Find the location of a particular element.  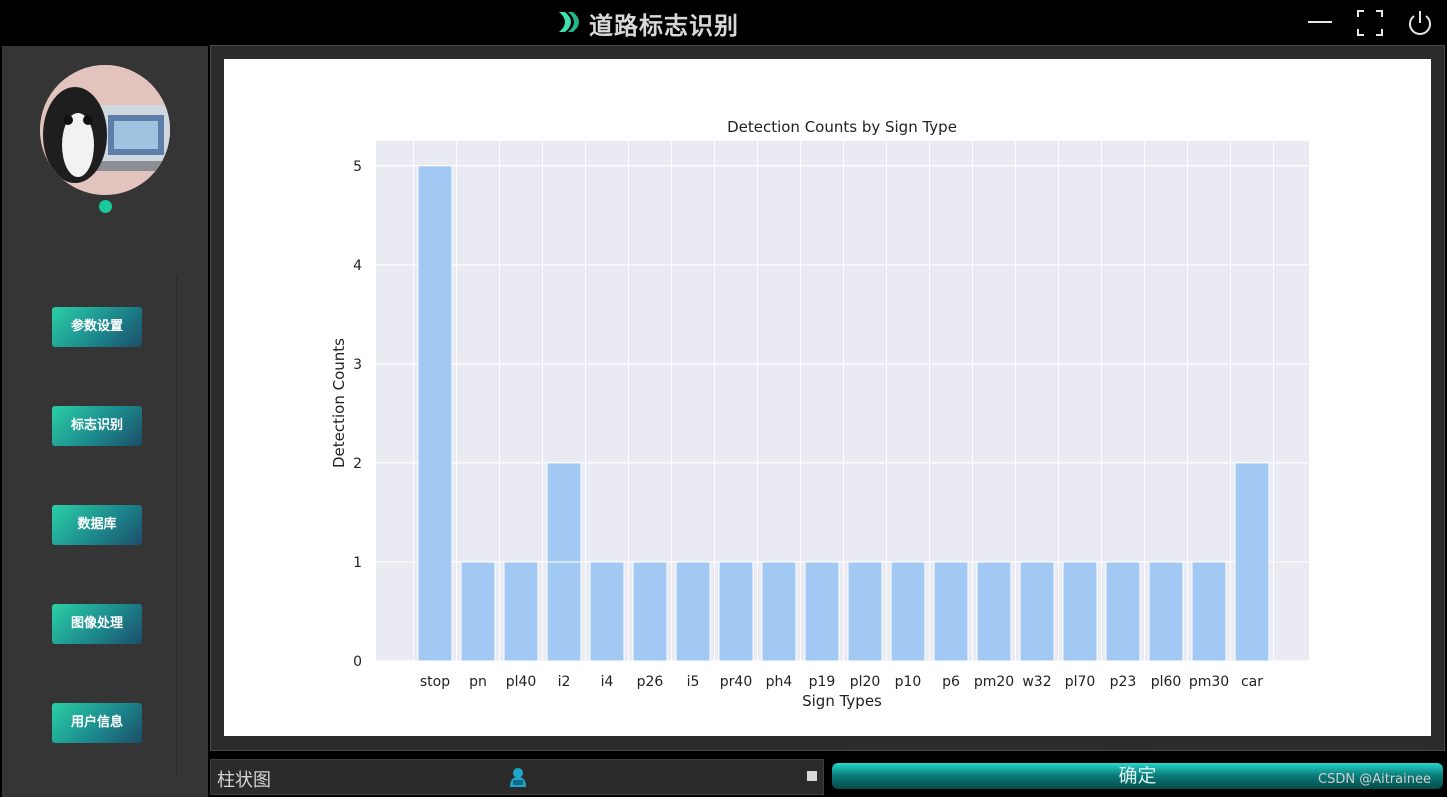

bar-w32-seg1 is located at coordinates (1037, 611).